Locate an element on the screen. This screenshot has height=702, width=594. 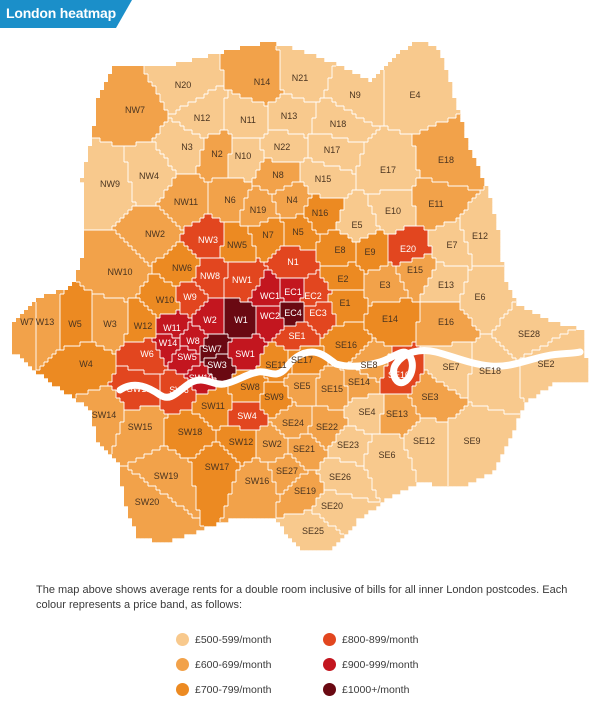
postcode-label-e10: E10 is located at coordinates (393, 211).